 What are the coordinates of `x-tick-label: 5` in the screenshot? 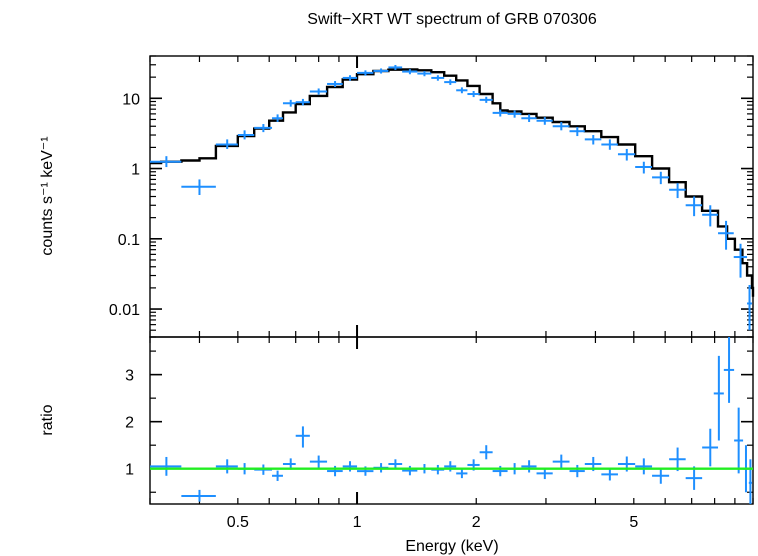 It's located at (633, 522).